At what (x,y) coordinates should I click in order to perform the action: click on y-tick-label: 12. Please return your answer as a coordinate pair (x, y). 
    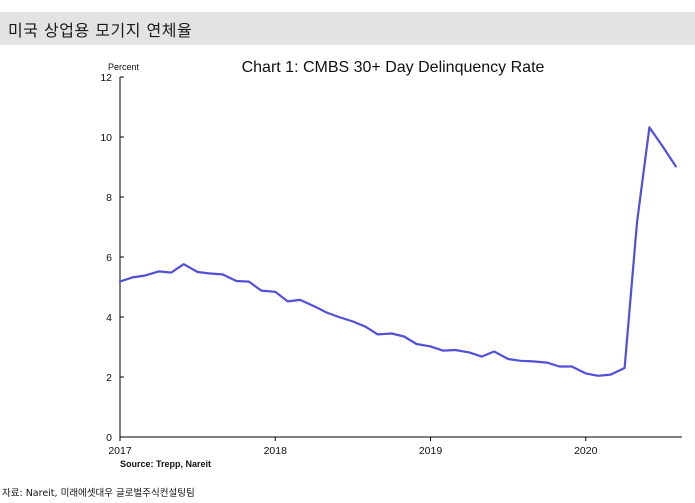
    Looking at the image, I should click on (106, 78).